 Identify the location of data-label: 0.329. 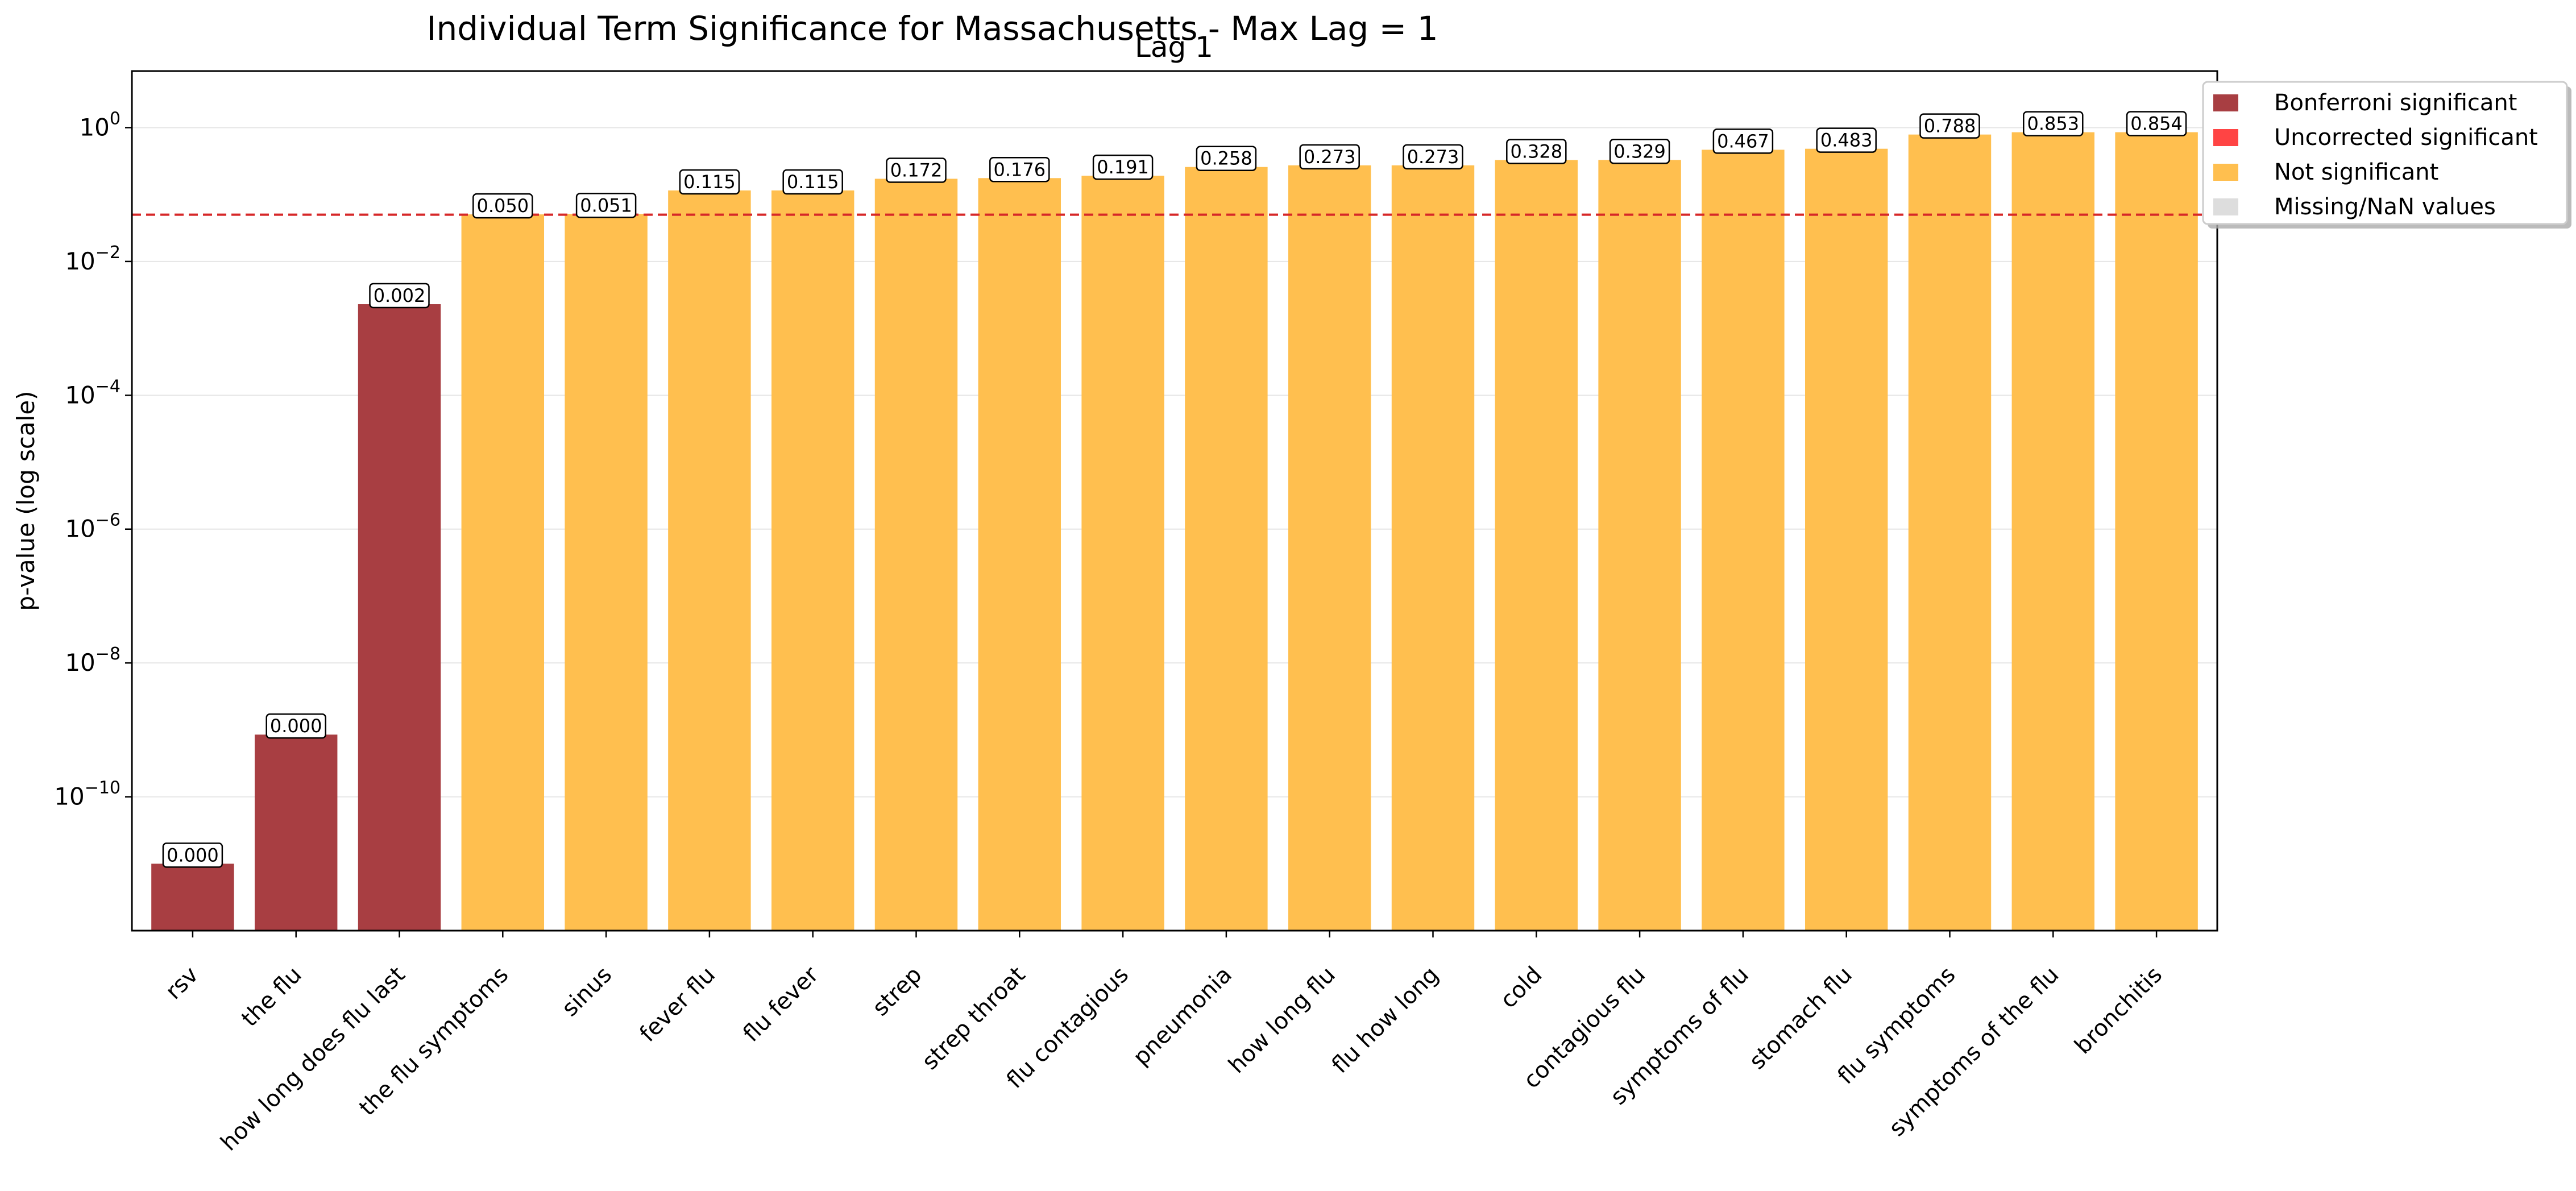
(1639, 151).